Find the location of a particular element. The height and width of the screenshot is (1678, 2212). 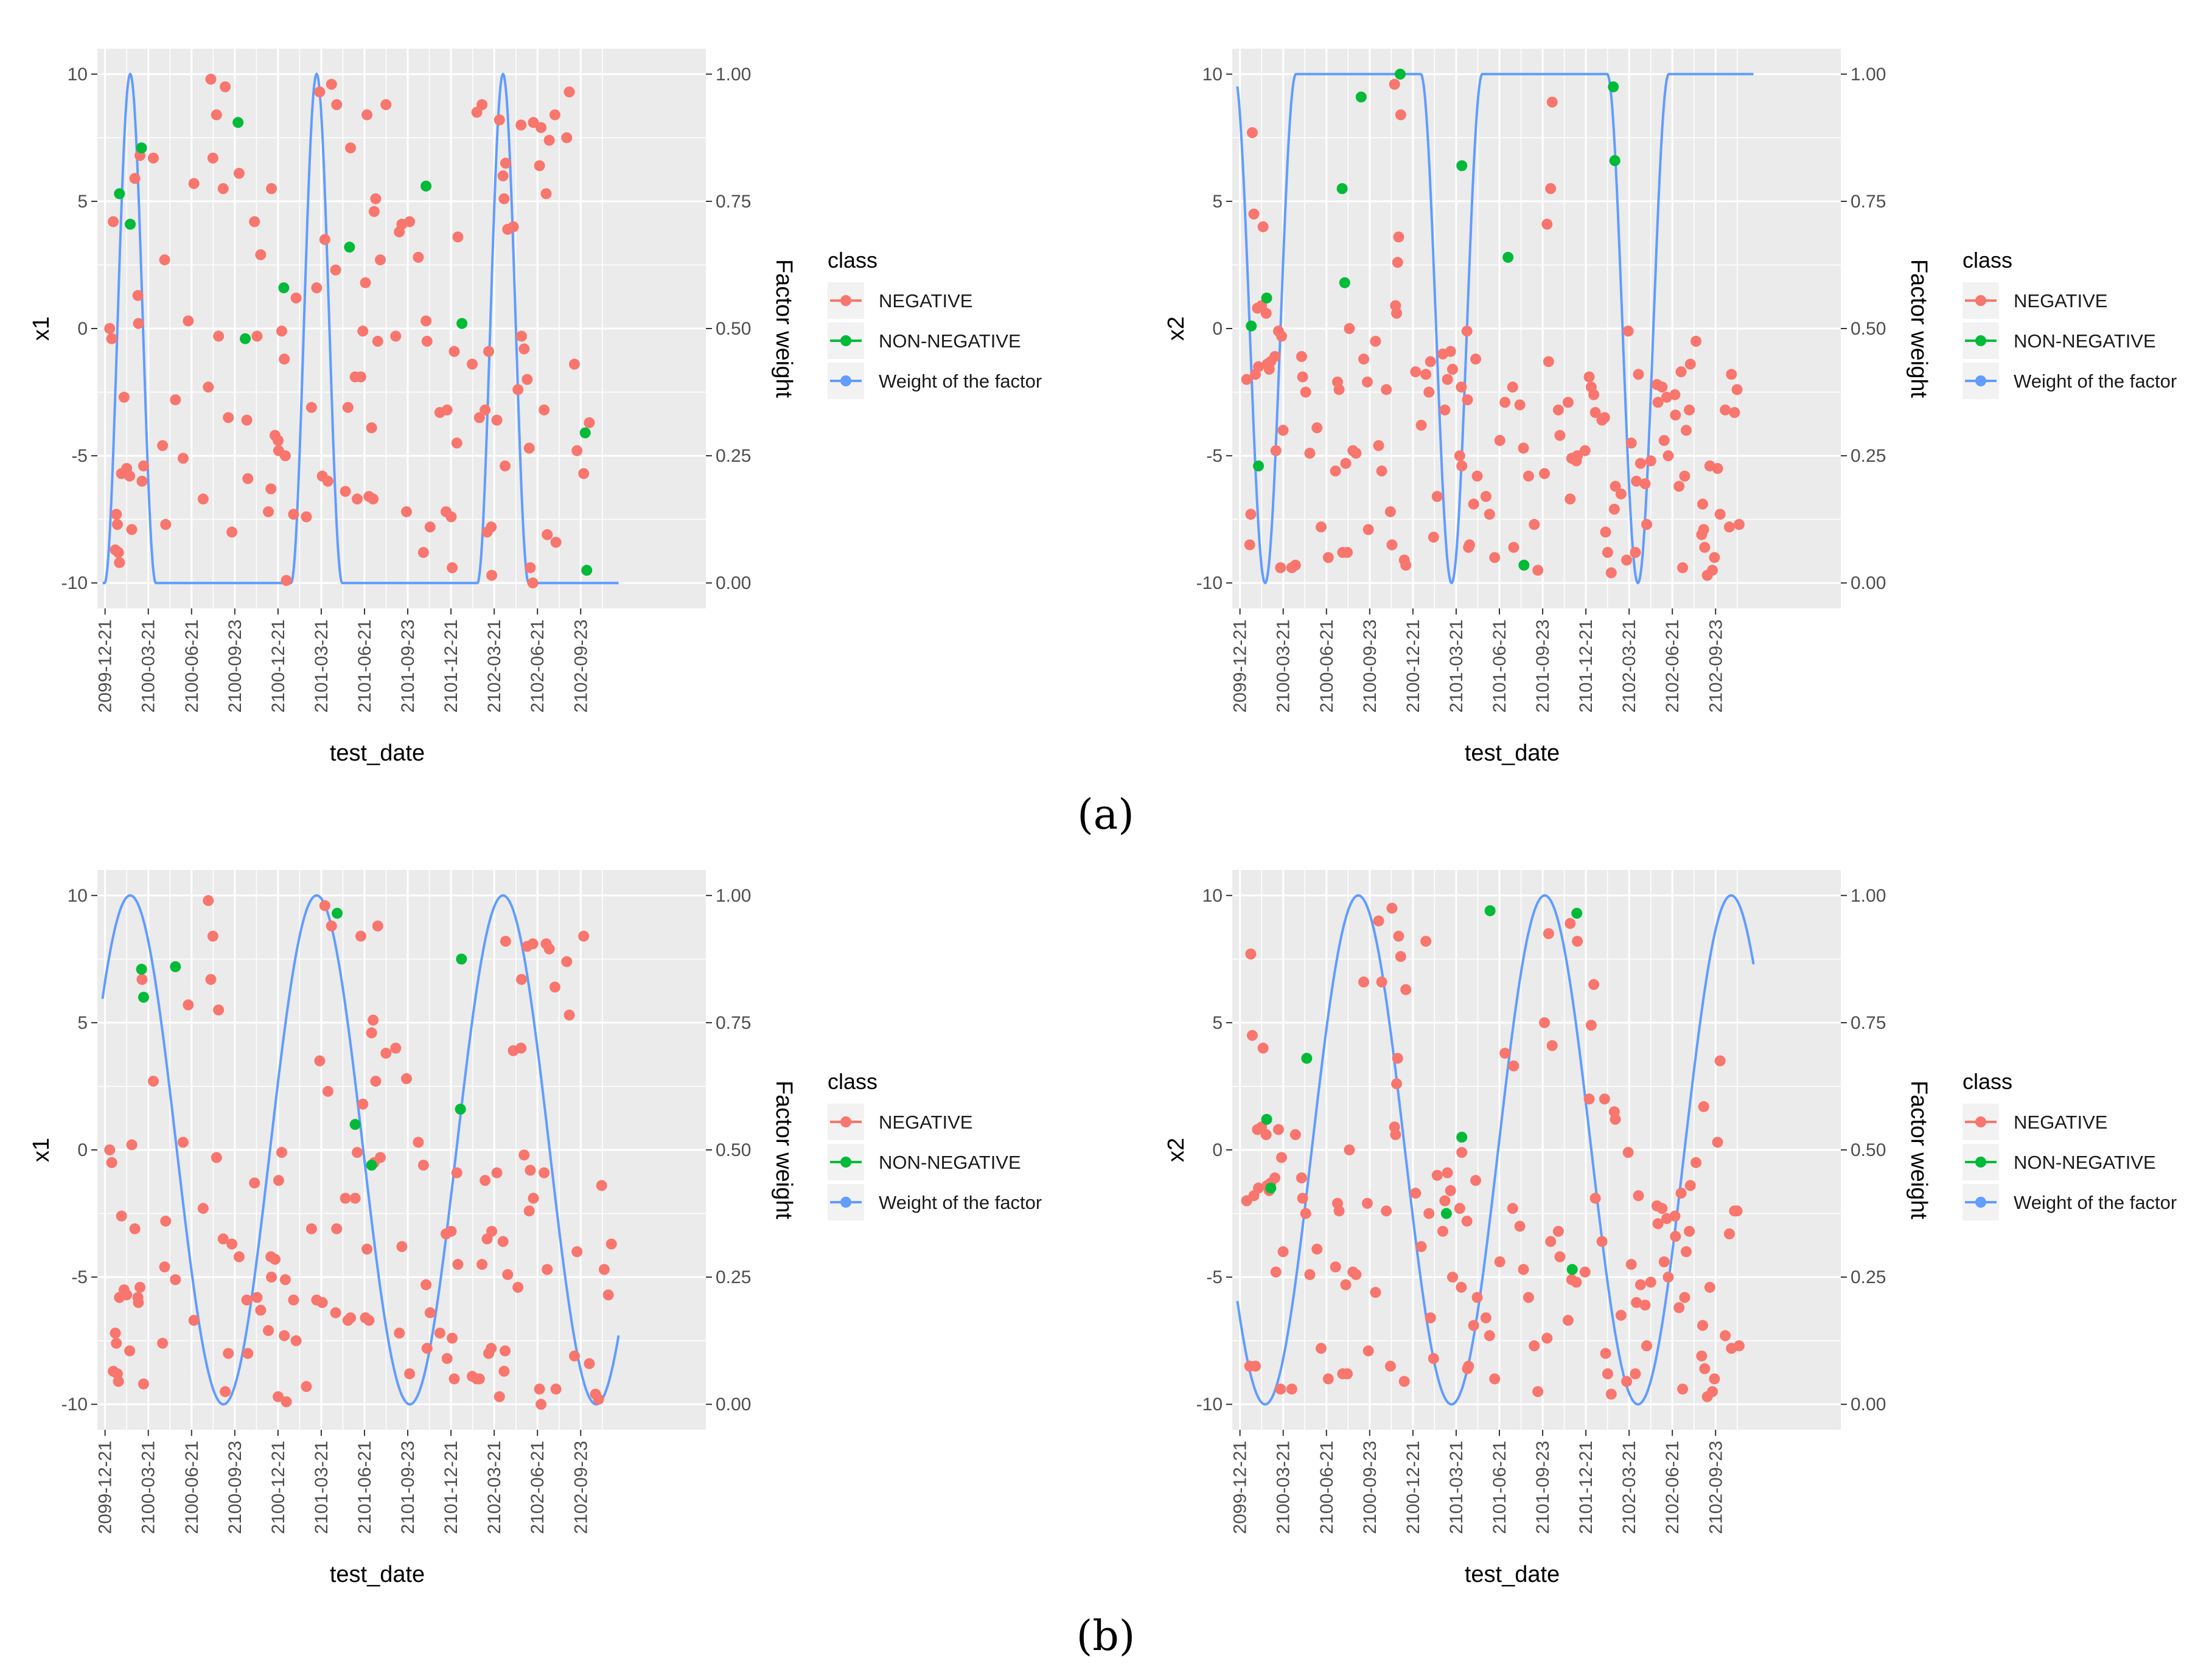

x-tick-label: 2102-09-23 is located at coordinates (581, 665).